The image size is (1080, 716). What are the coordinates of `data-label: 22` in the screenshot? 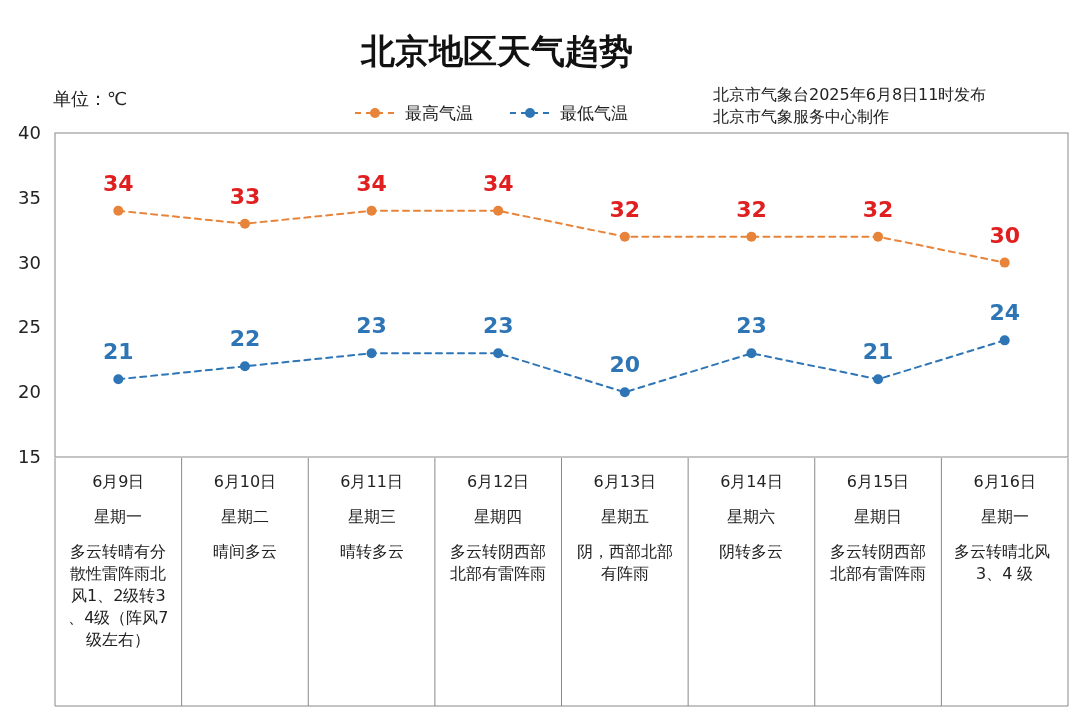 It's located at (245, 339).